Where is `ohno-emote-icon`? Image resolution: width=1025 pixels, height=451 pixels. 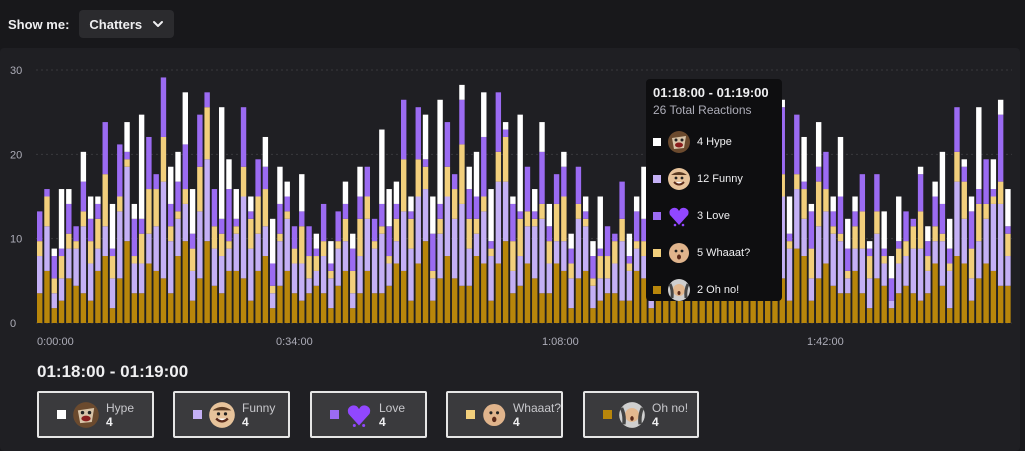 ohno-emote-icon is located at coordinates (632, 414).